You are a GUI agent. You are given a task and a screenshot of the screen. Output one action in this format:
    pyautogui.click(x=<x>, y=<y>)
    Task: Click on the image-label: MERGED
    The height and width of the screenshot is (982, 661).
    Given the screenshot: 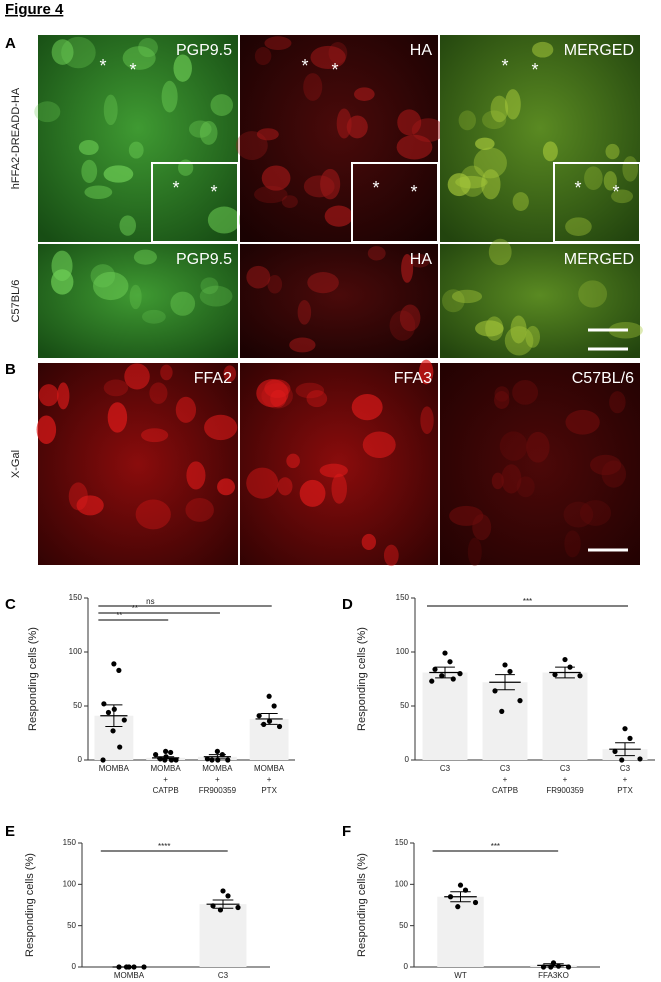 What is the action you would take?
    pyautogui.click(x=599, y=259)
    